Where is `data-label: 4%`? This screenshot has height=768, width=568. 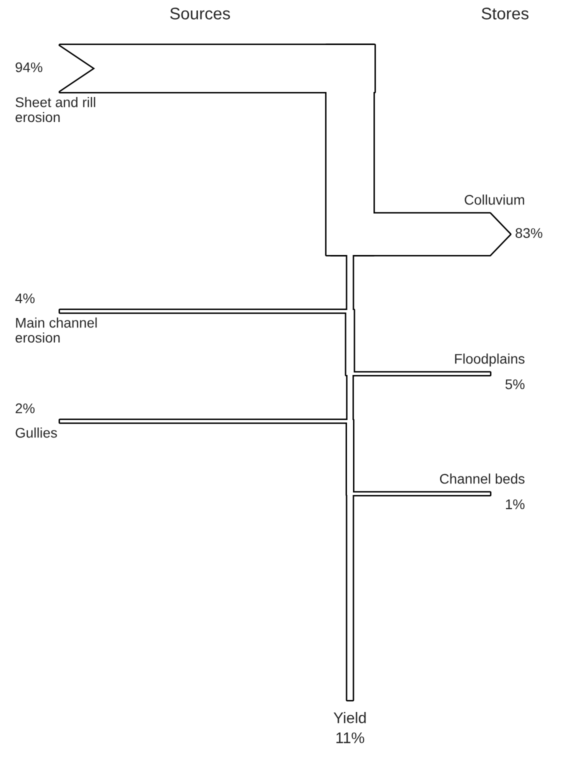 data-label: 4% is located at coordinates (25, 298).